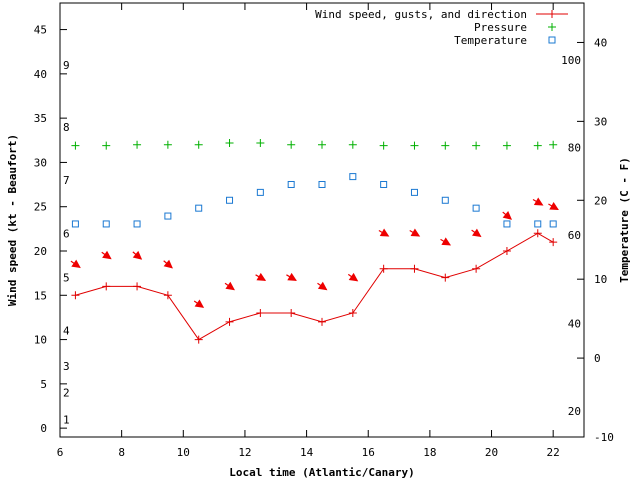 The image size is (640, 480). What do you see at coordinates (597, 358) in the screenshot?
I see `y2-tick-label: 0` at bounding box center [597, 358].